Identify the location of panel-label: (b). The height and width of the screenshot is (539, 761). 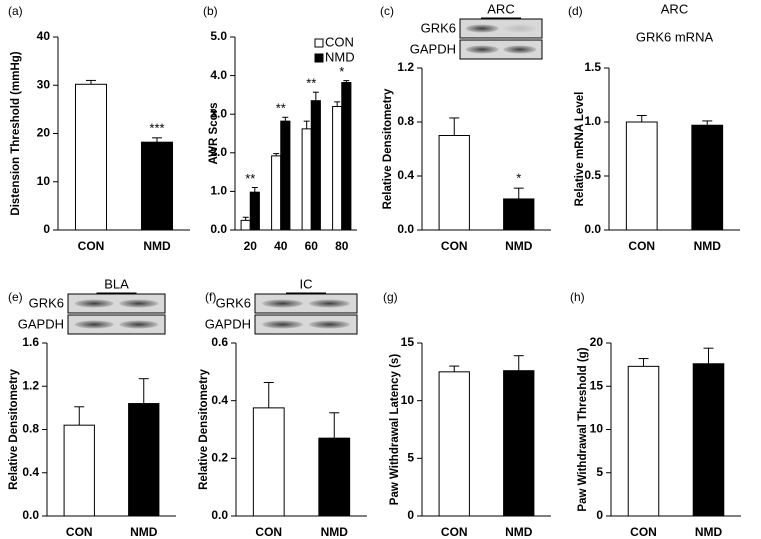
(210, 11).